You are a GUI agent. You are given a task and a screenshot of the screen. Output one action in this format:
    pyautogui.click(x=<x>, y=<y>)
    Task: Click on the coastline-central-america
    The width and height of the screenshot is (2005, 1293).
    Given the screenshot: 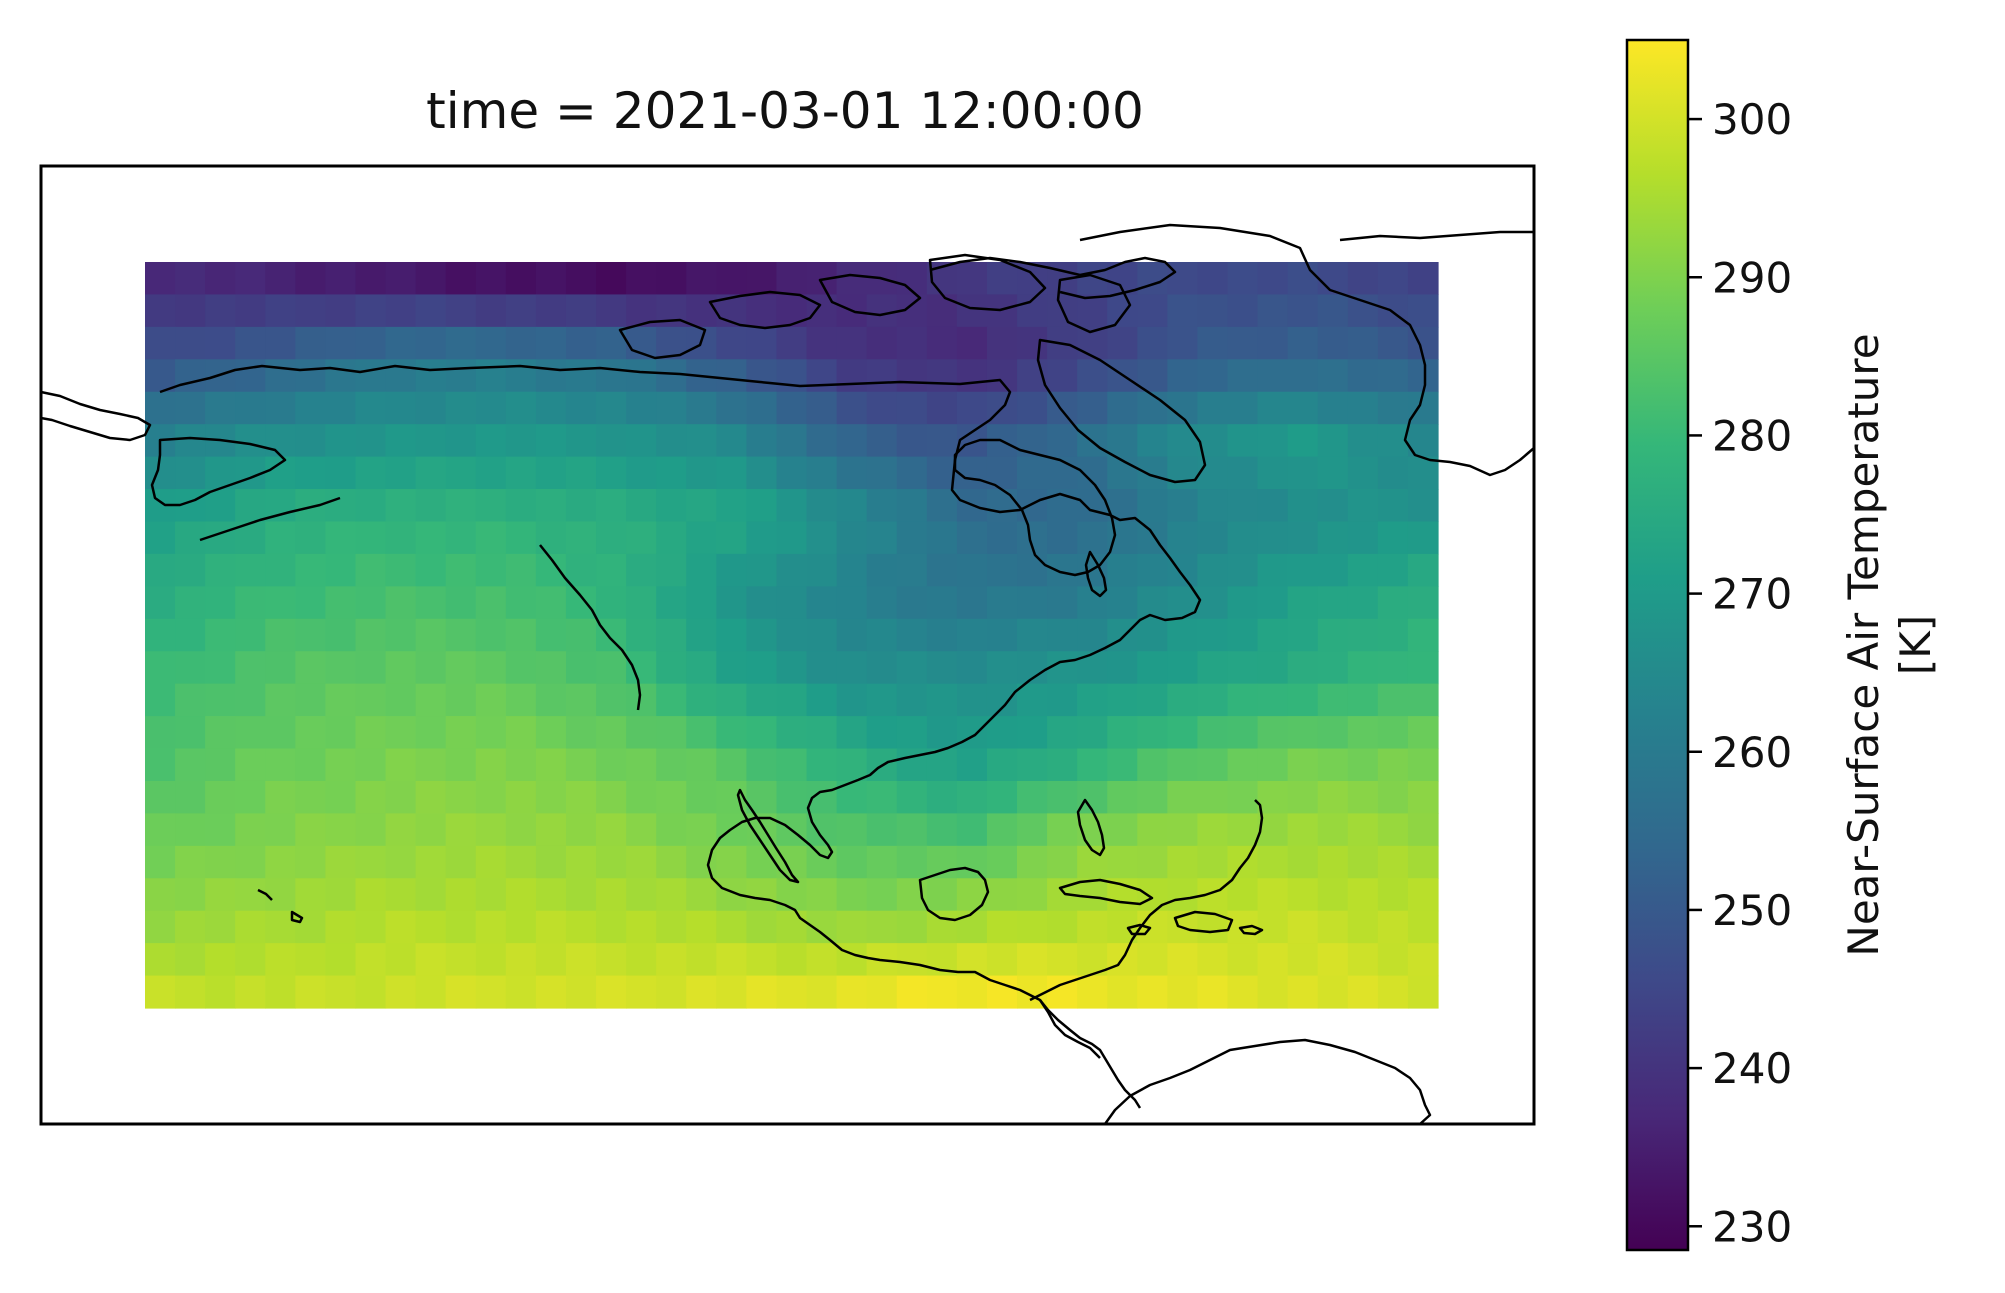 What is the action you would take?
    pyautogui.click(x=1069, y=1029)
    